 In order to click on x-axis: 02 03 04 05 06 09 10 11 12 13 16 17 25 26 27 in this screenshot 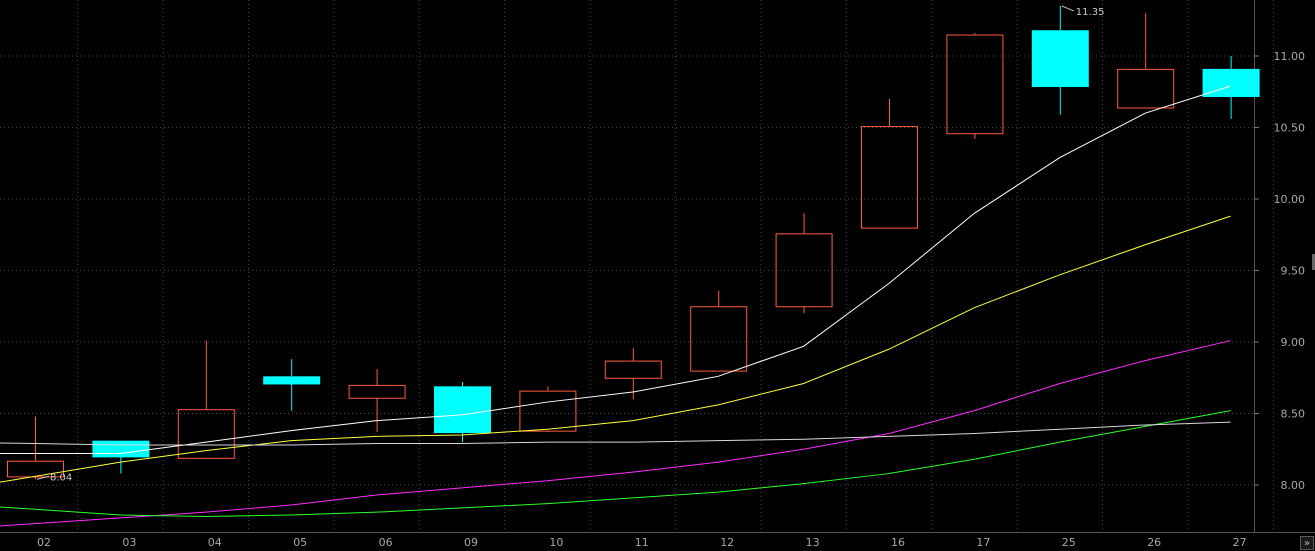, I will do `click(642, 542)`.